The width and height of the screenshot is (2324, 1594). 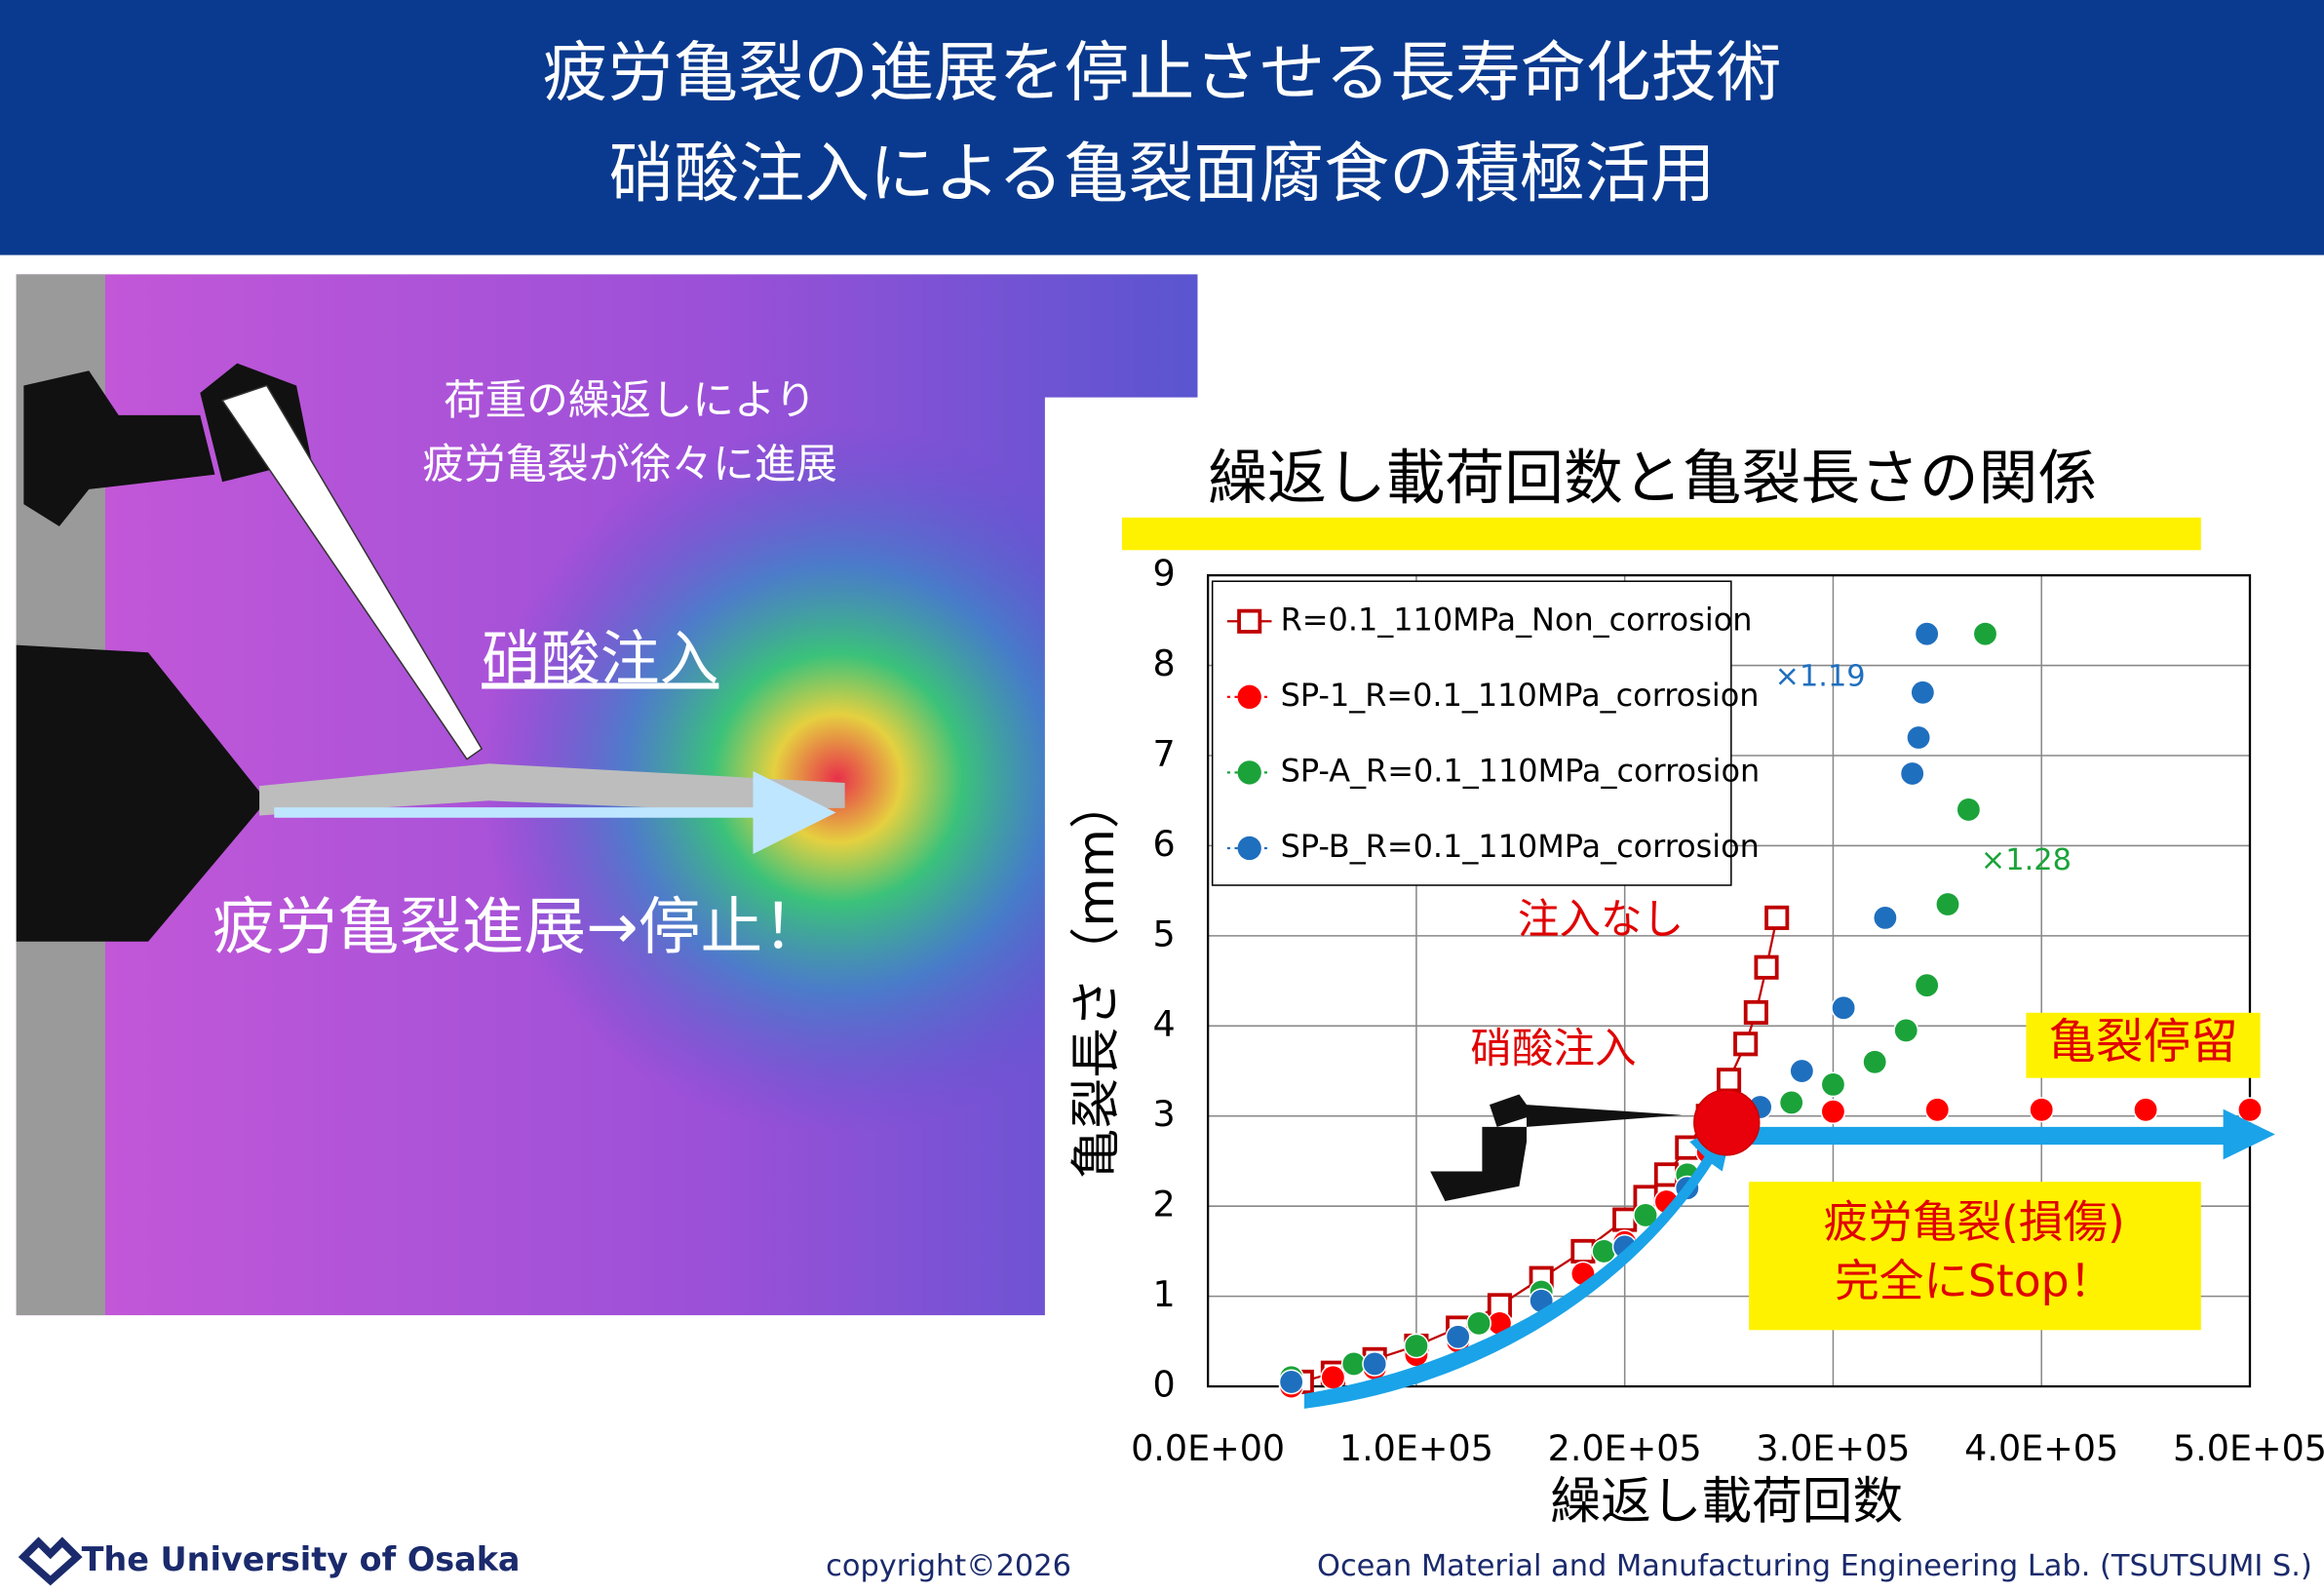 I want to click on x-tick-label: 1.0E+05, so click(x=1416, y=1448).